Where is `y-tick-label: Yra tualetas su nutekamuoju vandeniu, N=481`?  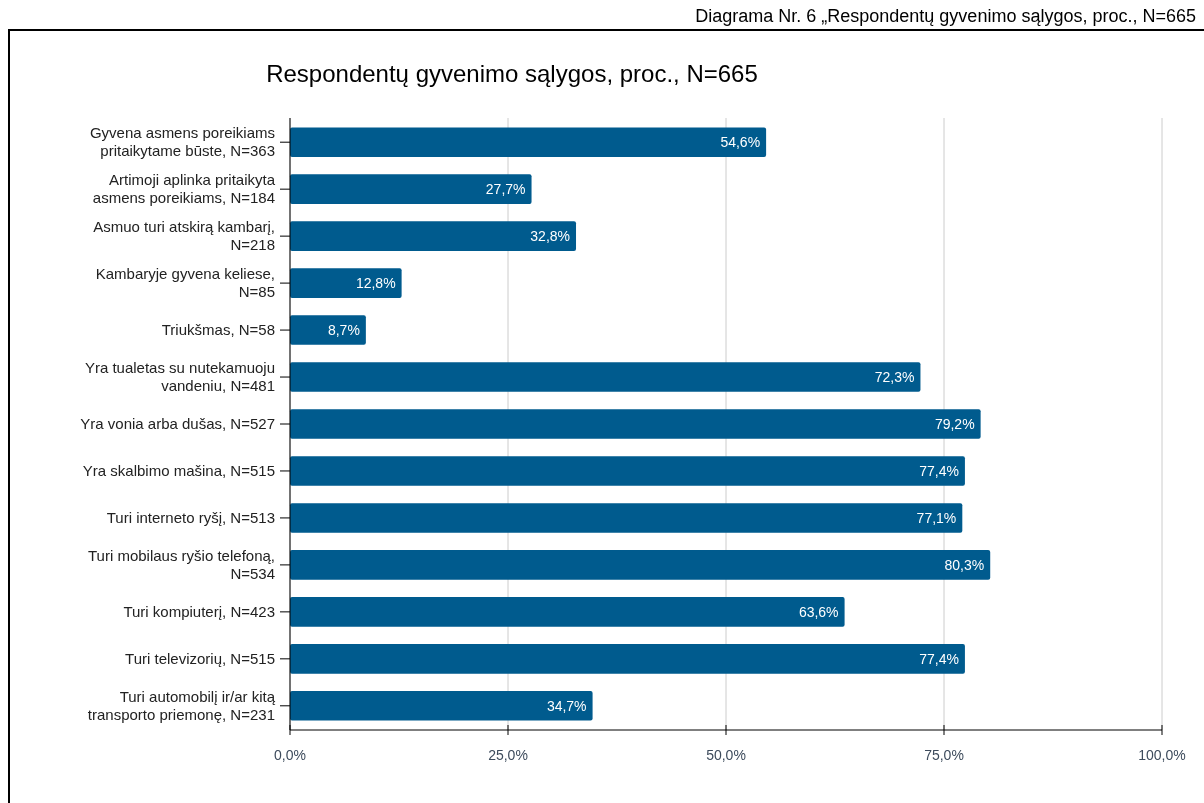 y-tick-label: Yra tualetas su nutekamuoju vandeniu, N=481 is located at coordinates (179, 377).